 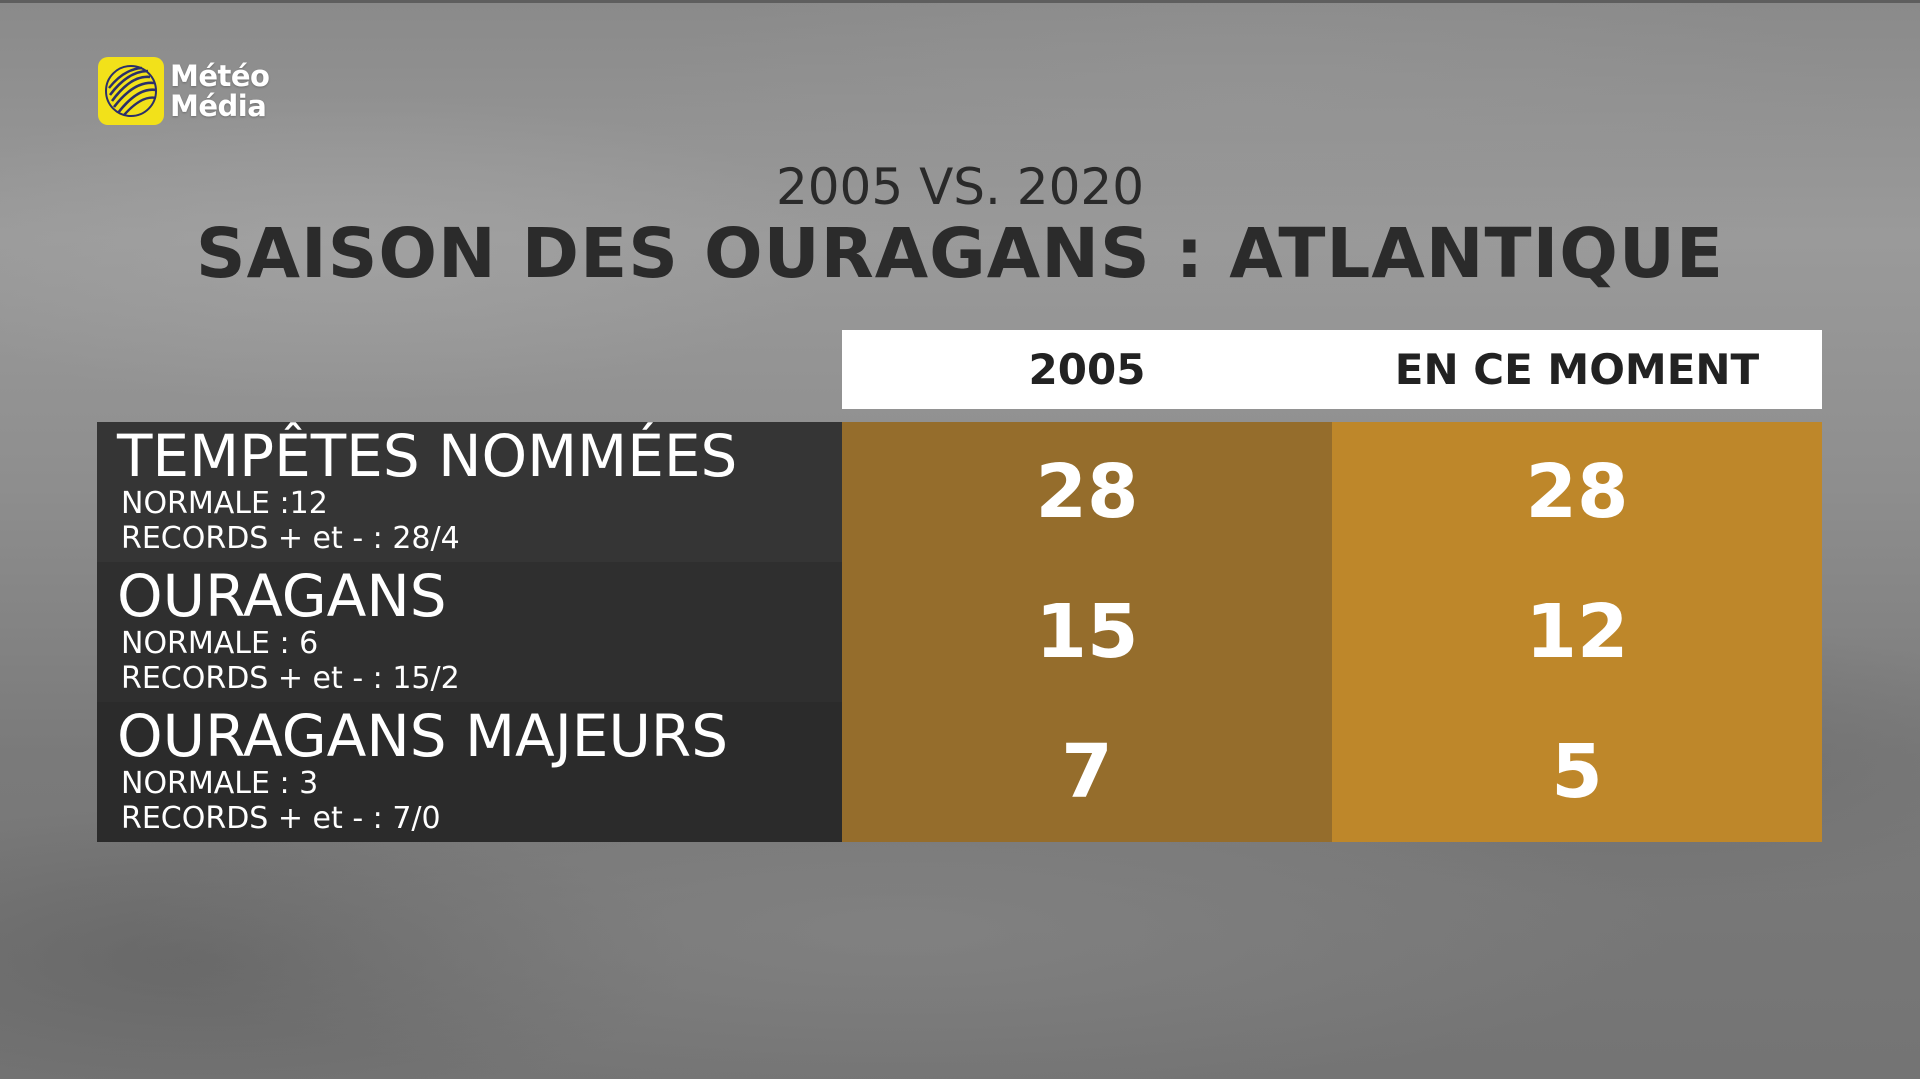 What do you see at coordinates (960, 254) in the screenshot?
I see `page-title: SAISON DES OURAGANS : ATLANTIQUE` at bounding box center [960, 254].